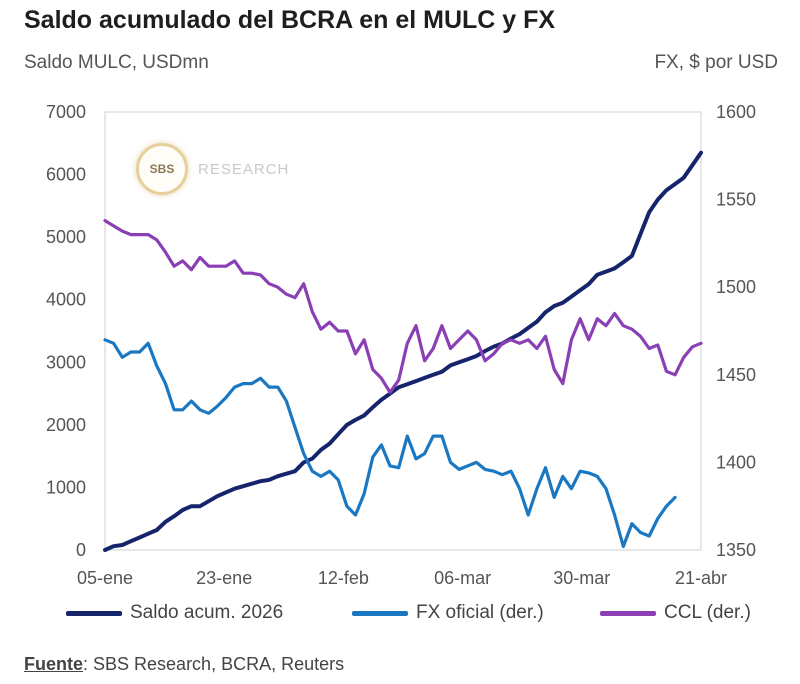 The height and width of the screenshot is (684, 800). I want to click on legend-label: Saldo acum. 2026, so click(207, 612).